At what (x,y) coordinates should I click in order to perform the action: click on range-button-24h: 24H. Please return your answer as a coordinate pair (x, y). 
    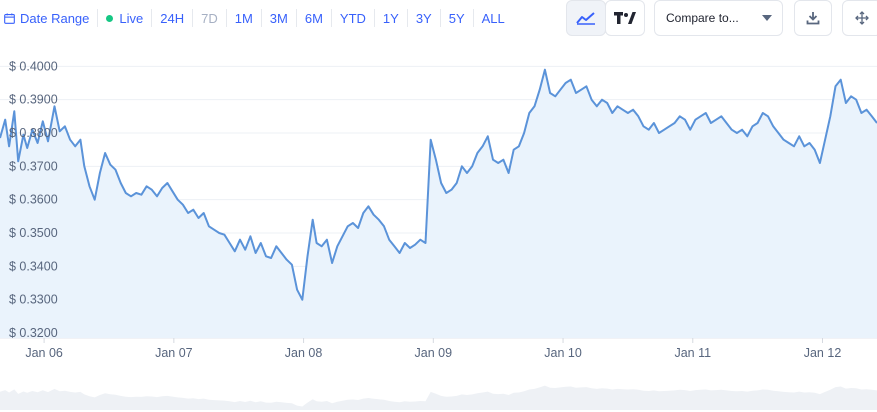
    Looking at the image, I should click on (171, 18).